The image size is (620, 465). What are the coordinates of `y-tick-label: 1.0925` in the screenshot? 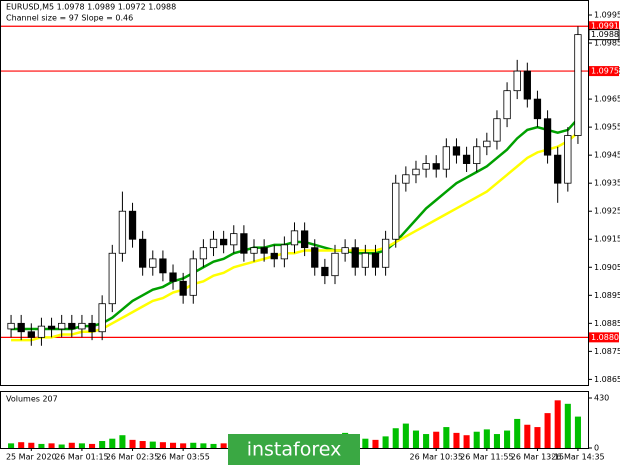 It's located at (607, 211).